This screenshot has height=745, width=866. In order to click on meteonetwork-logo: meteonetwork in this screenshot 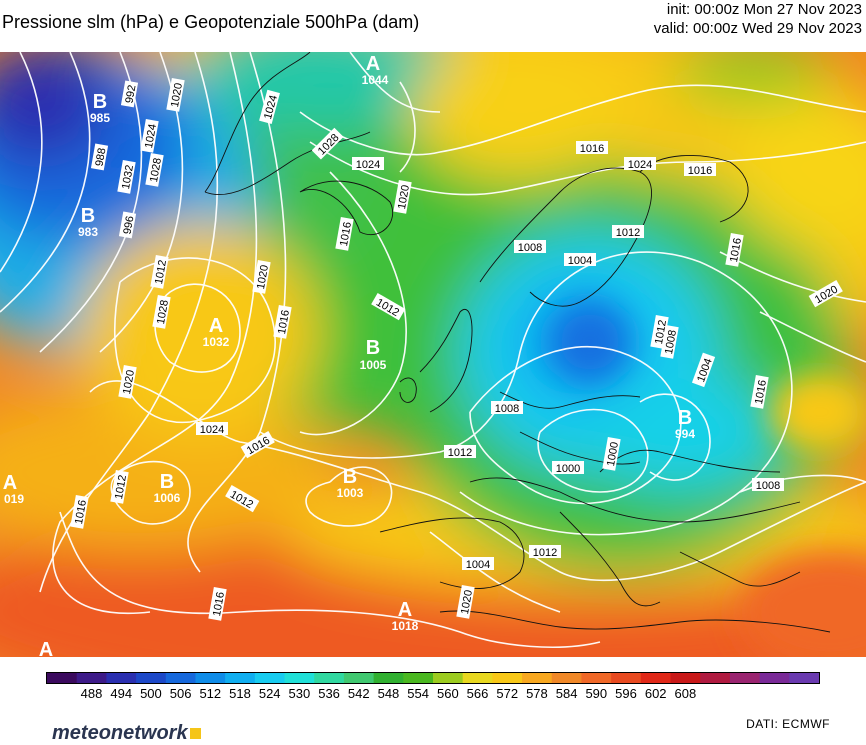, I will do `click(126, 733)`.